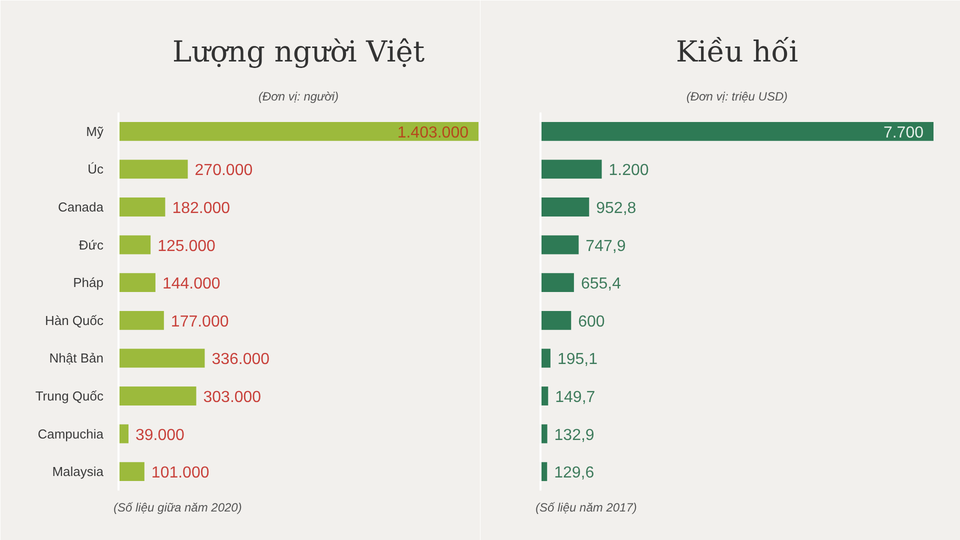 The width and height of the screenshot is (960, 540). I want to click on y-tick-label: Canada, so click(81, 207).